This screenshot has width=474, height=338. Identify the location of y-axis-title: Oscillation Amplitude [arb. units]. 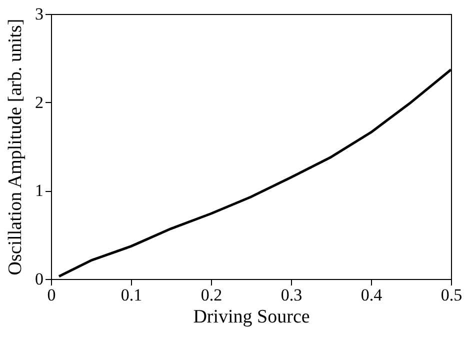
(15, 147).